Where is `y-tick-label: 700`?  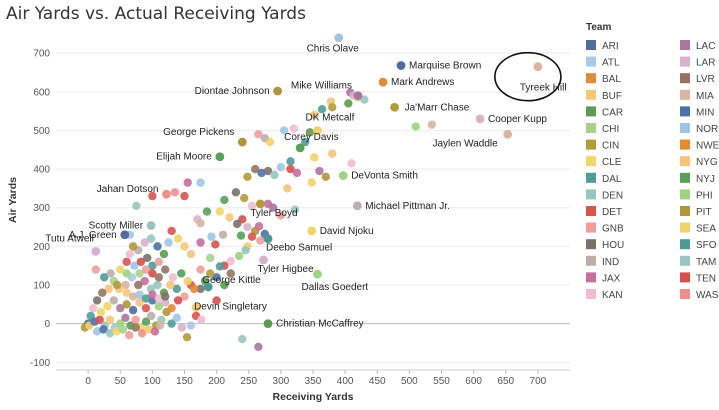
y-tick-label: 700 is located at coordinates (41, 54).